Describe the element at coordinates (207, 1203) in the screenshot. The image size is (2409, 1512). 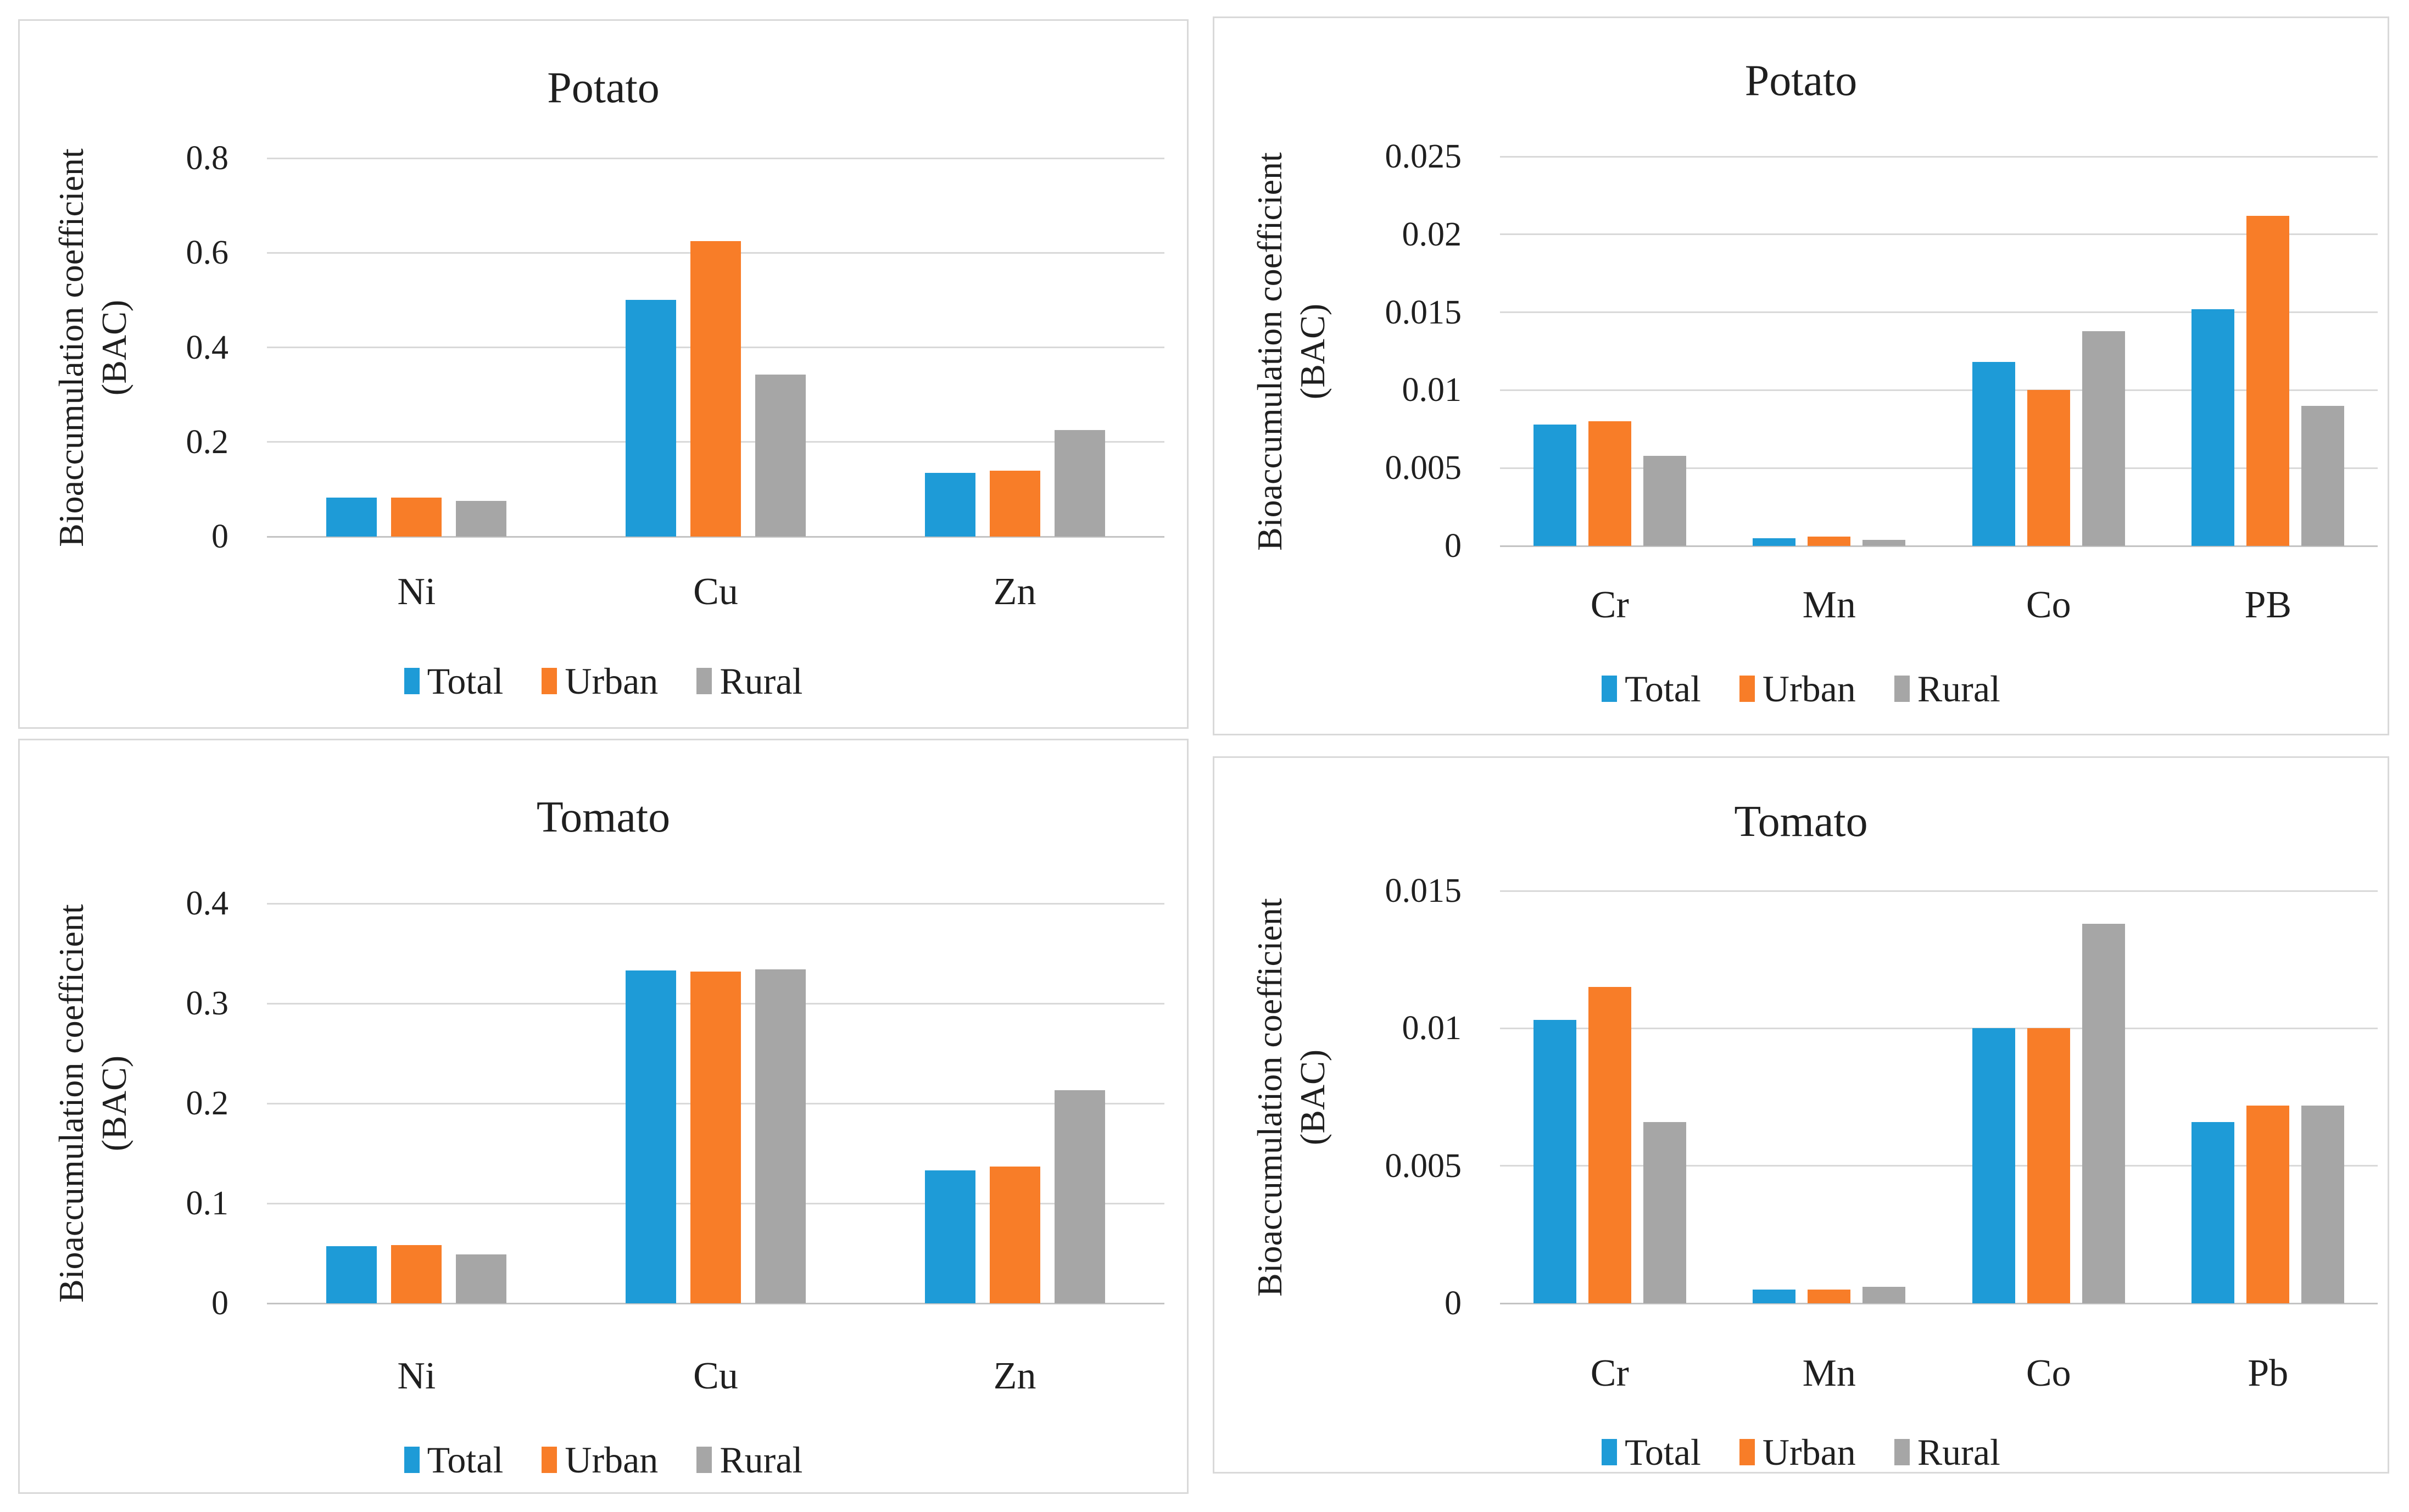
I see `y-tick-label: 0.1` at that location.